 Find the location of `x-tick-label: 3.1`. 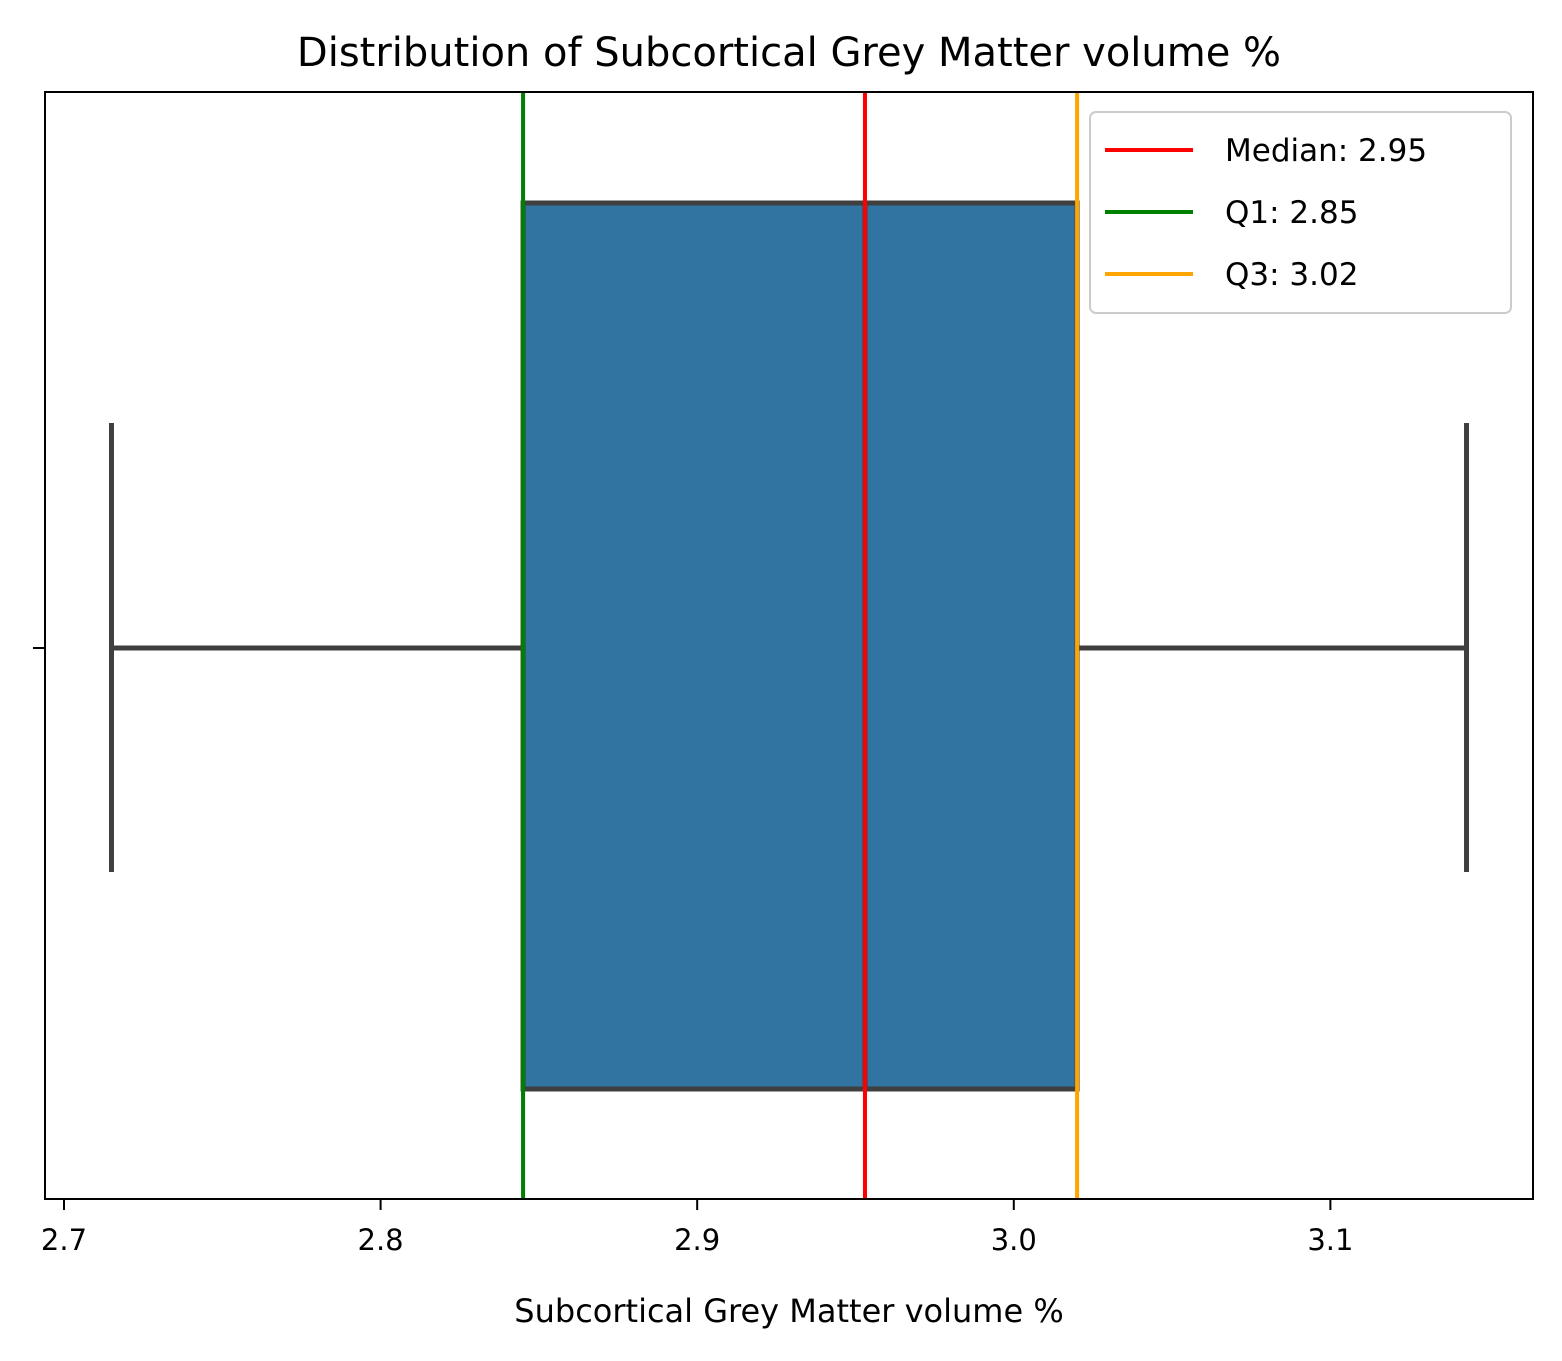

x-tick-label: 3.1 is located at coordinates (1330, 1240).